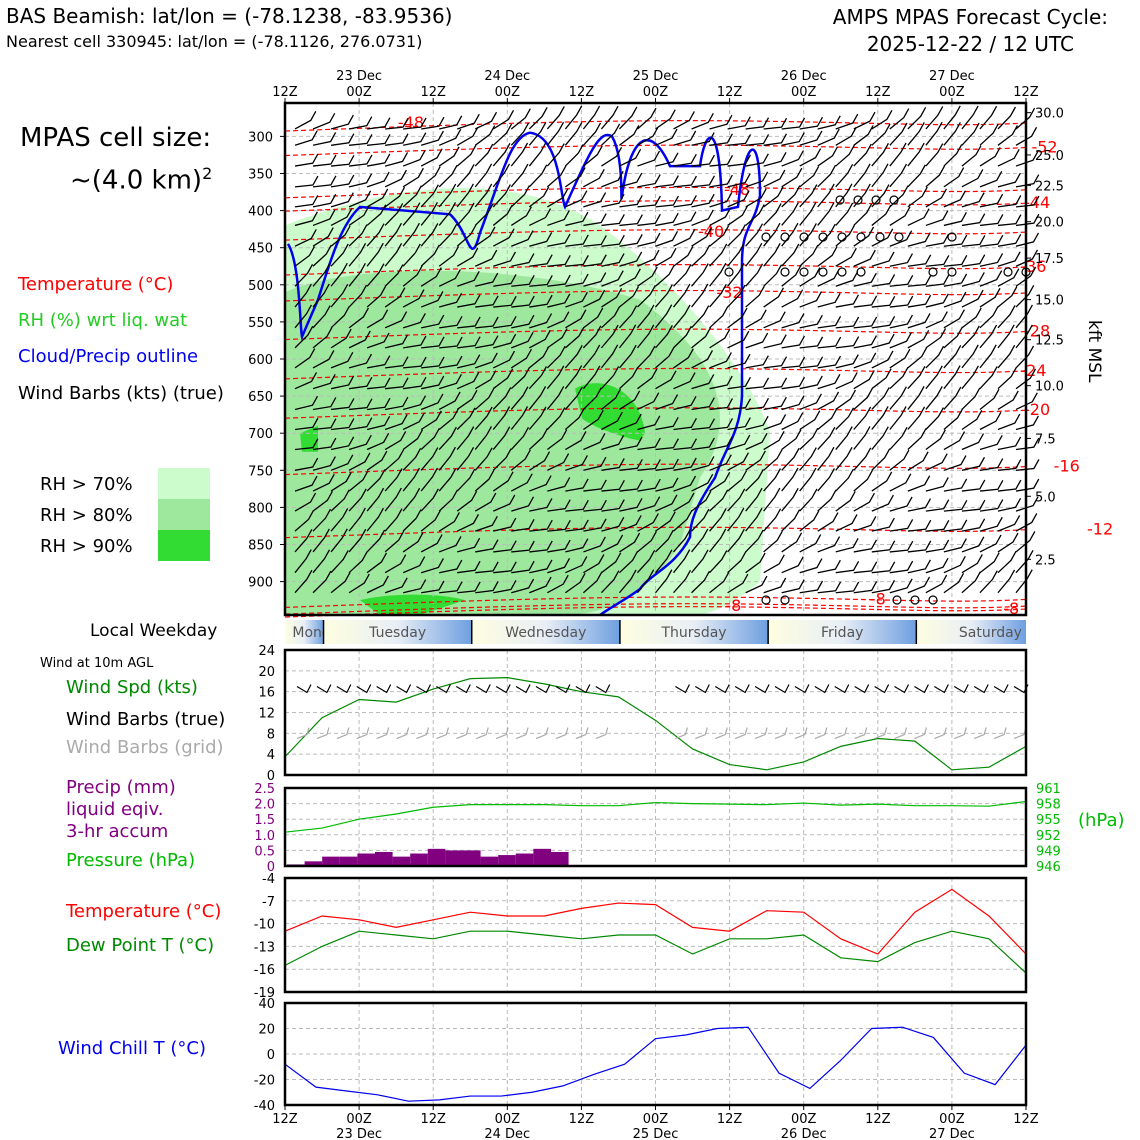 Image resolution: width=1140 pixels, height=1140 pixels. Describe the element at coordinates (952, 237) in the screenshot. I see `calm-circle` at that location.